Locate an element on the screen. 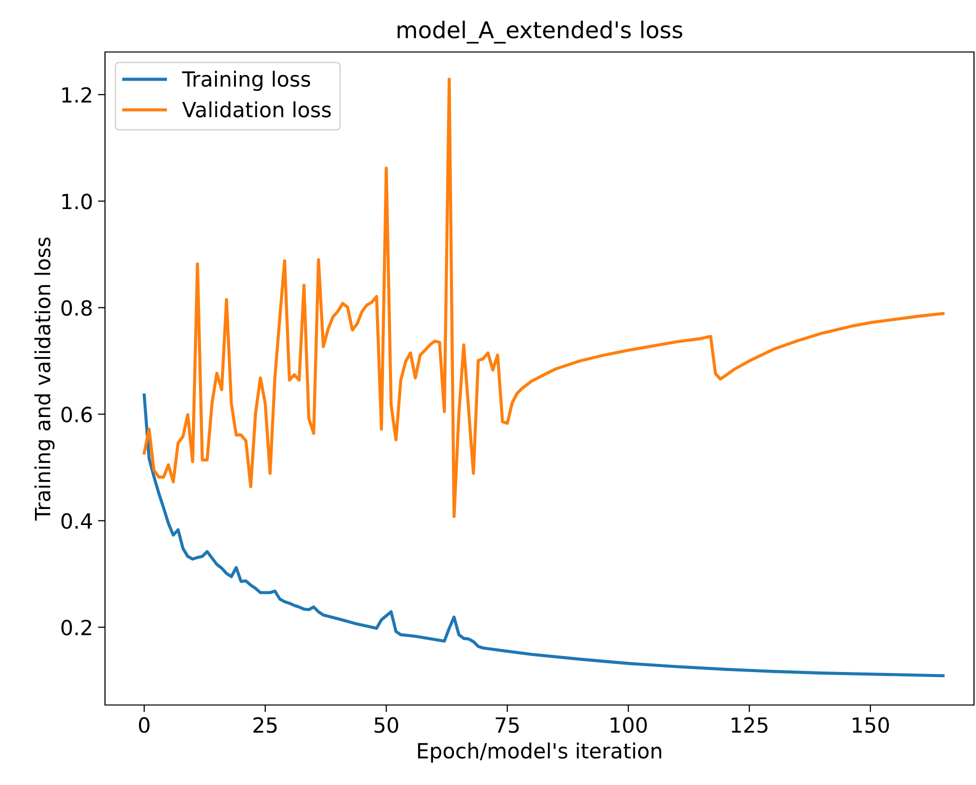 The height and width of the screenshot is (785, 976). legend-label: Validation loss is located at coordinates (256, 109).